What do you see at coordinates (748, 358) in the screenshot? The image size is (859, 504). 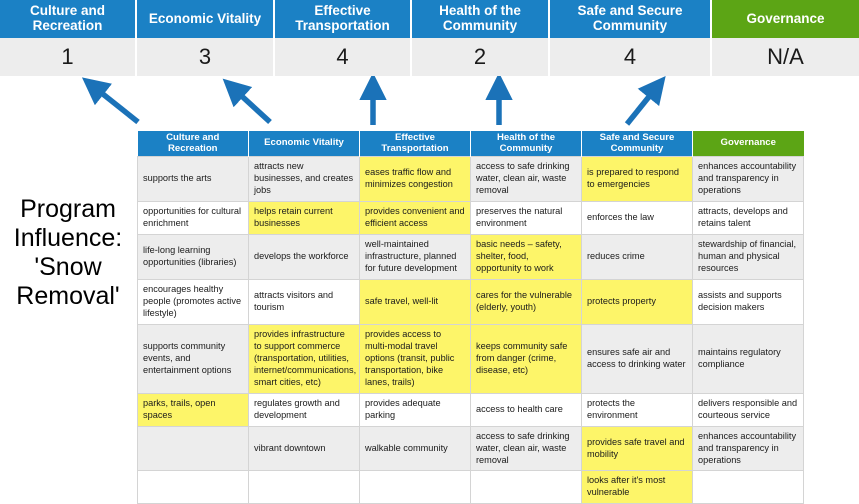 I see `matrix-cell: maintains regulatory compliance` at bounding box center [748, 358].